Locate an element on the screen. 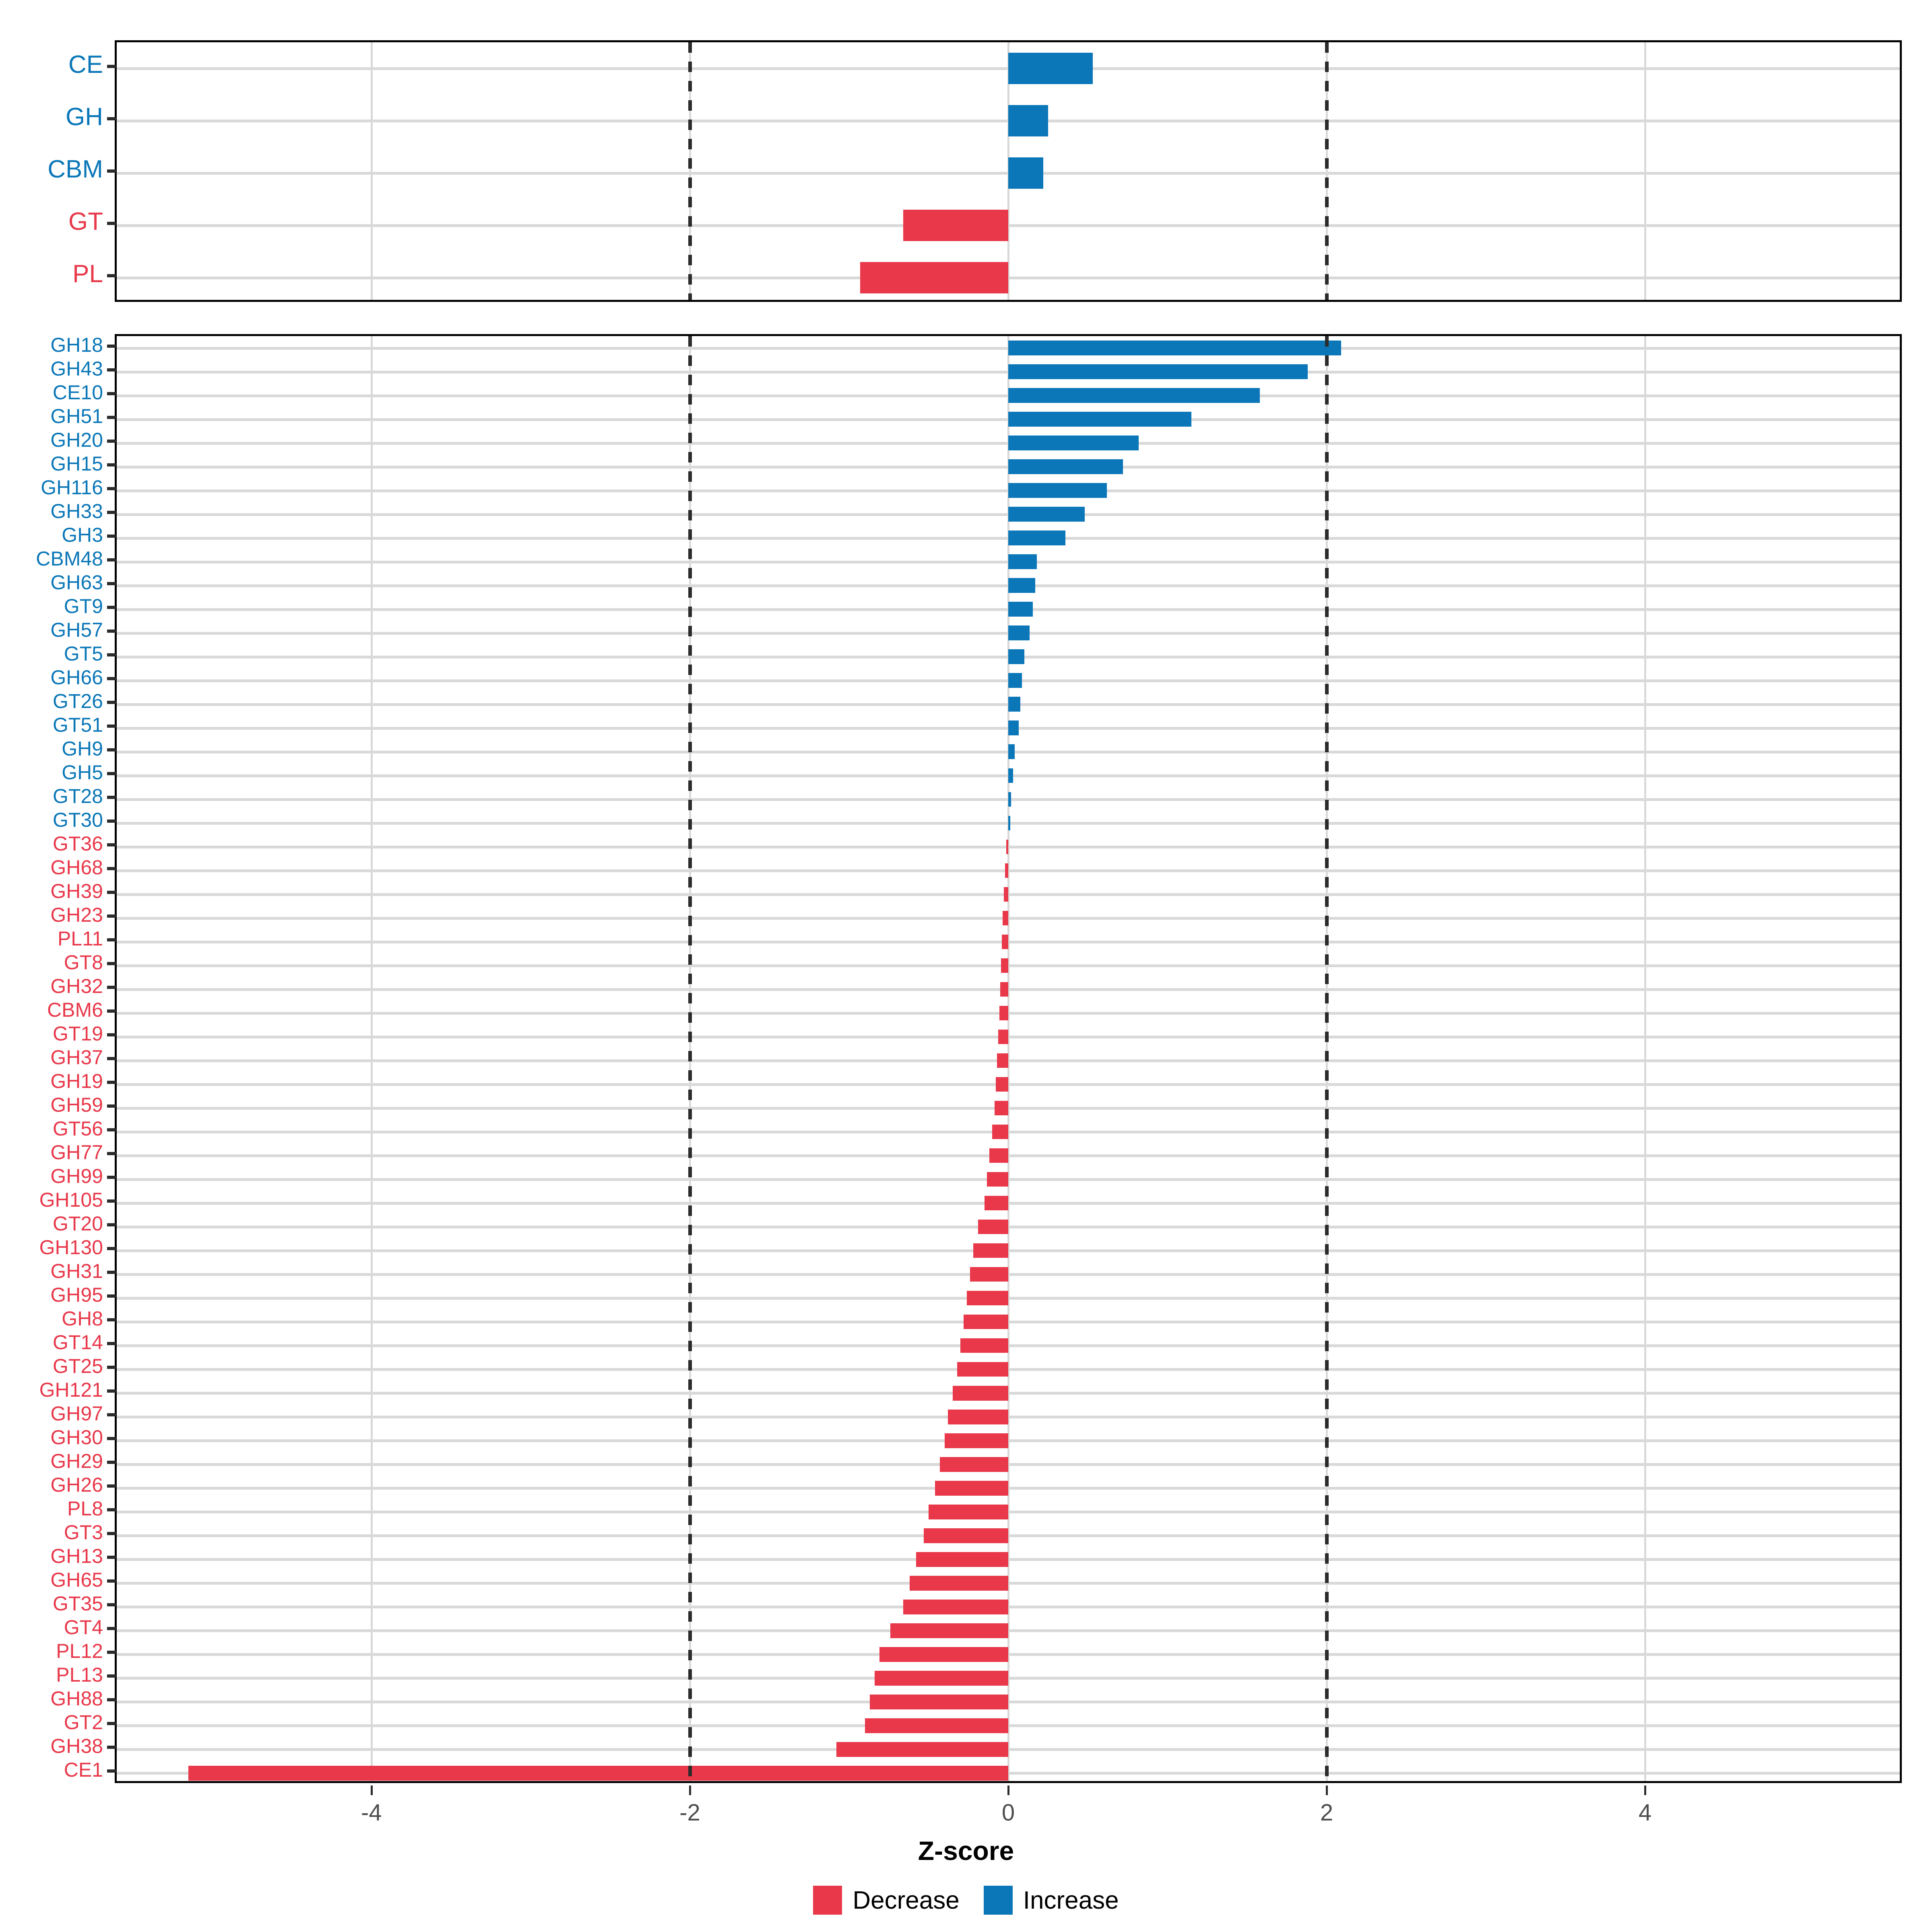 The width and height of the screenshot is (1932, 1932). bar-GT2 is located at coordinates (936, 1725).